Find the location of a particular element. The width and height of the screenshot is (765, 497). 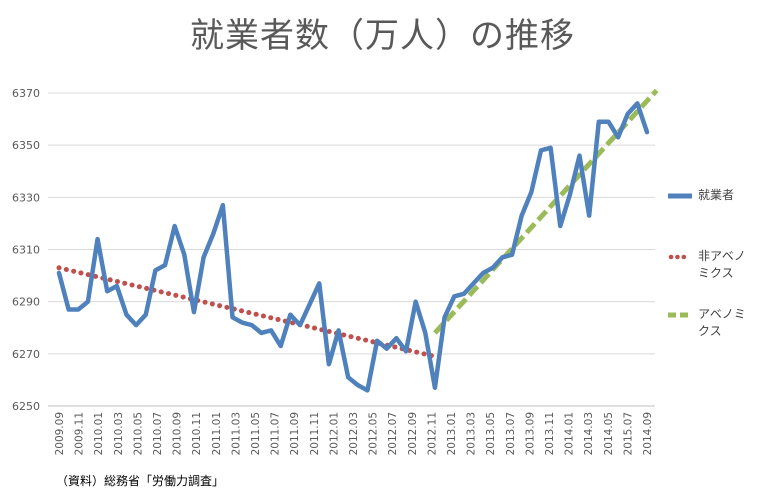

legend-item-abenomics: アベノミクス is located at coordinates (709, 323).